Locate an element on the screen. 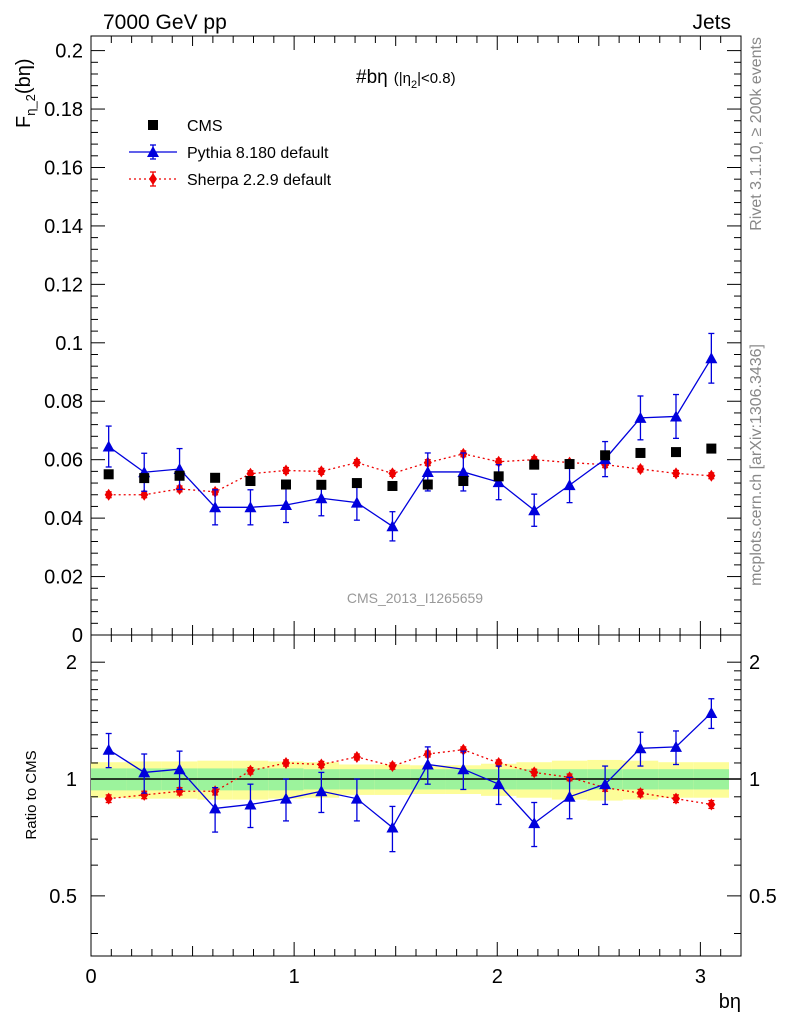  main-y-tick-label: 0.16 is located at coordinates (63, 168).